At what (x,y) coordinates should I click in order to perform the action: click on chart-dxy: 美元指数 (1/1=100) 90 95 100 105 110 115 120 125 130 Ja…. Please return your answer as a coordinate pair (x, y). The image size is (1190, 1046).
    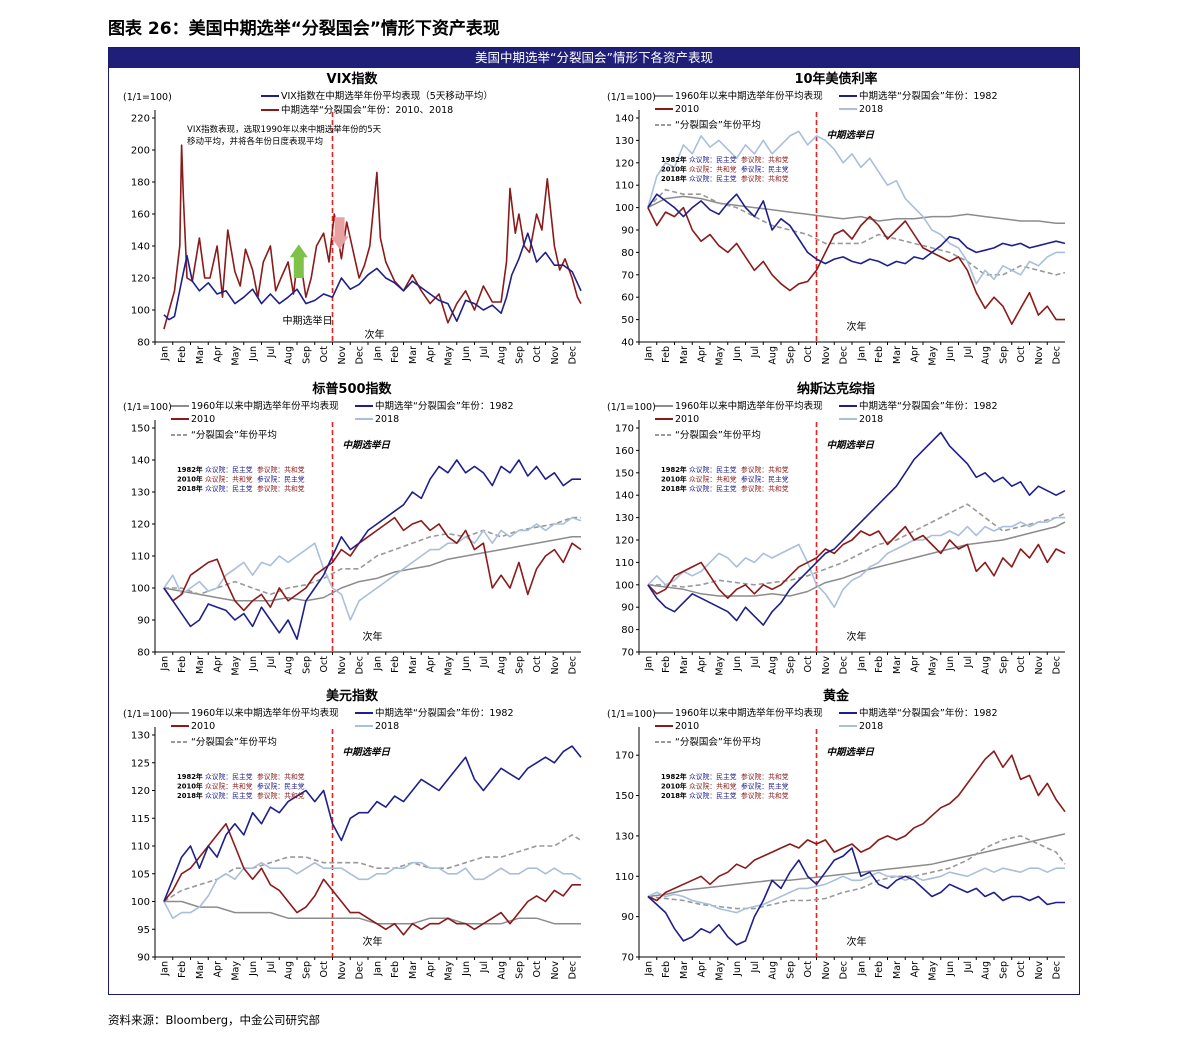
    Looking at the image, I should click on (352, 834).